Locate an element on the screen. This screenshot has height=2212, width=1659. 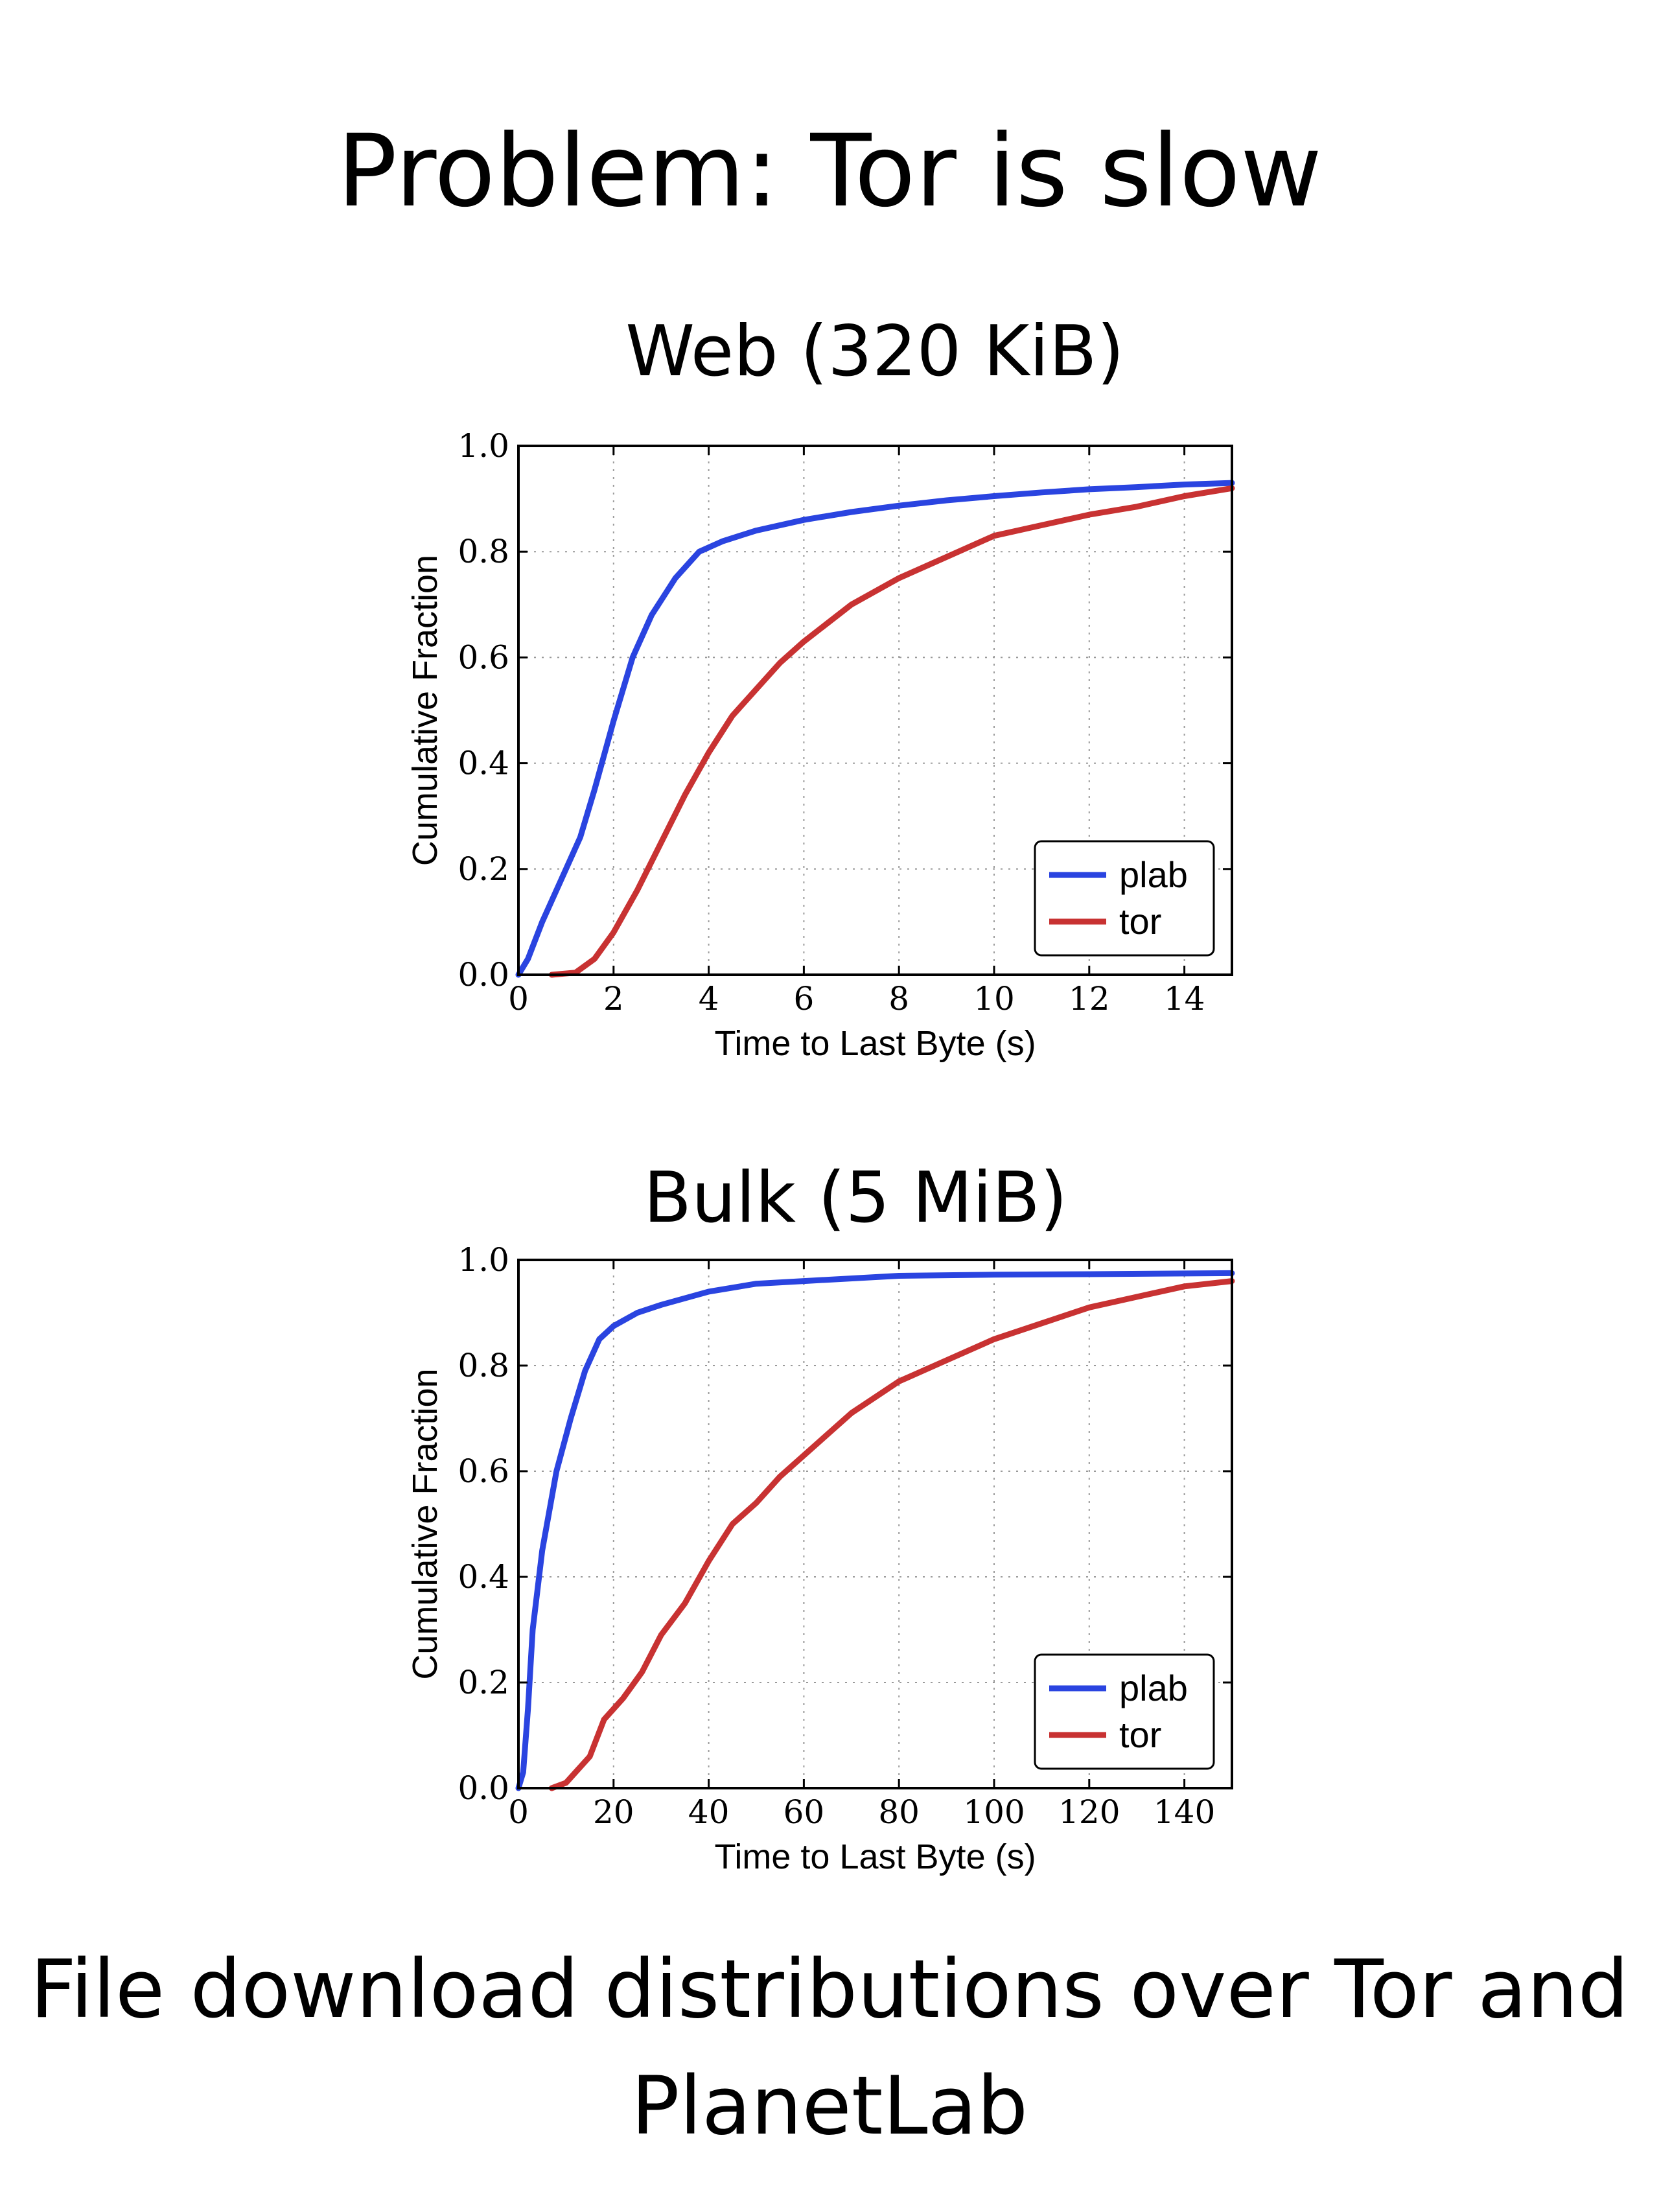
web-x-axis-label: Time to Last Byte (s) is located at coordinates (875, 1043).